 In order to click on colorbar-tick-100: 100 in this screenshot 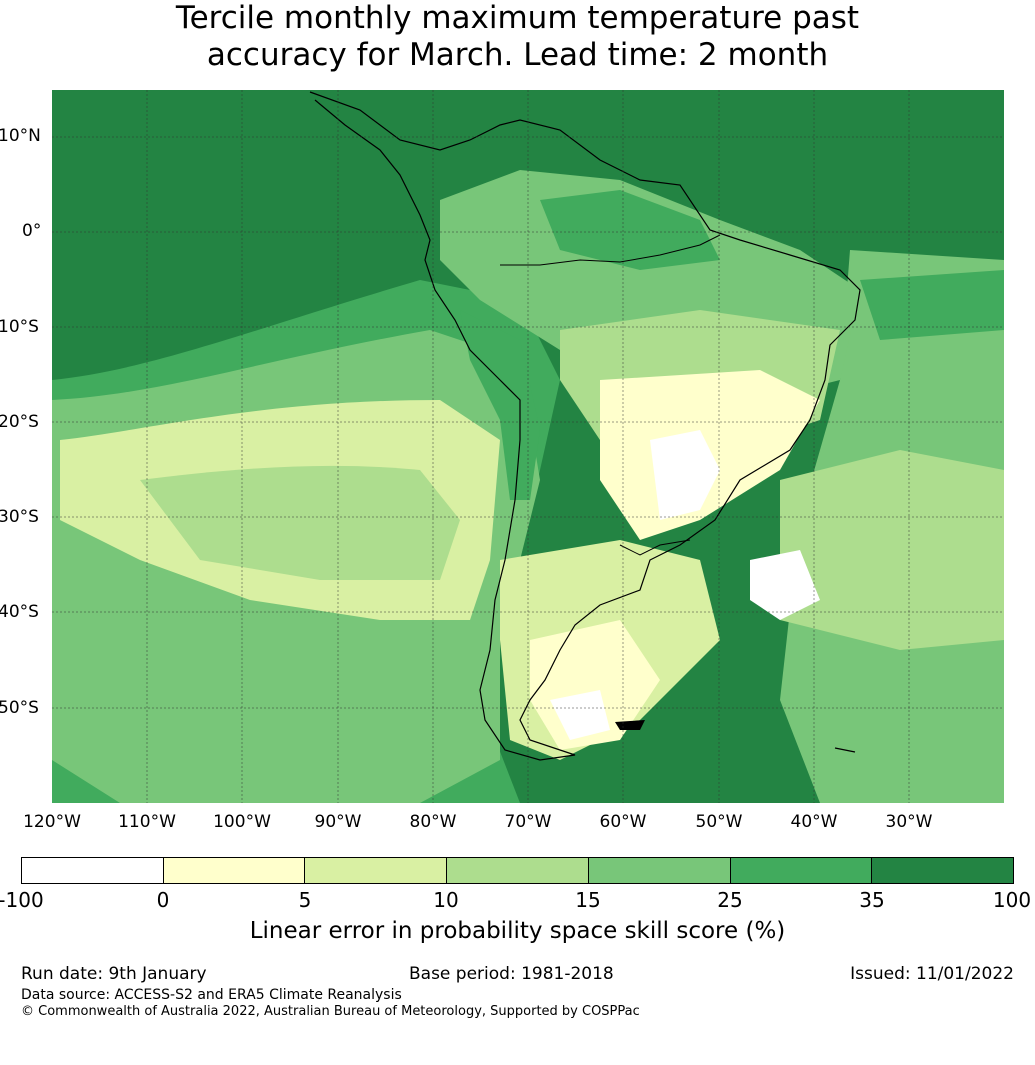, I will do `click(1012, 900)`.